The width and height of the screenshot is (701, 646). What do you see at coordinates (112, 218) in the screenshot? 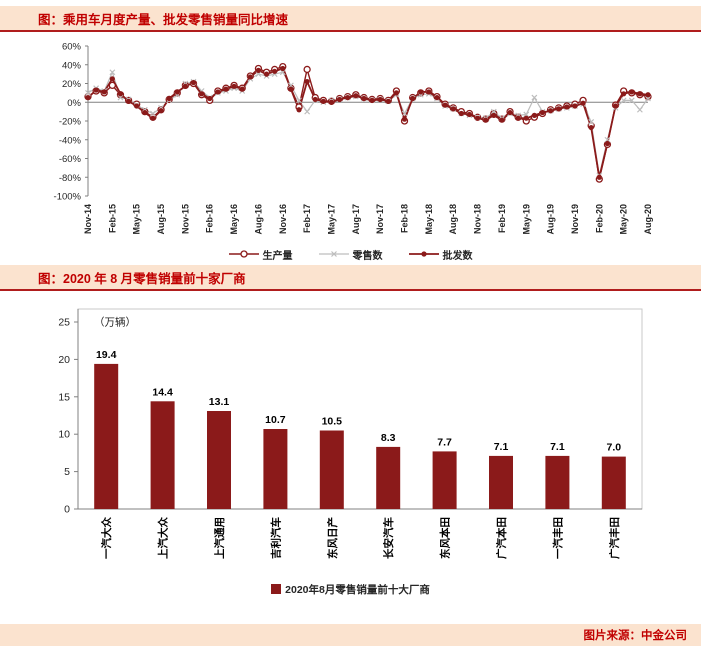
I see `x-tick-label: Feb-15` at bounding box center [112, 218].